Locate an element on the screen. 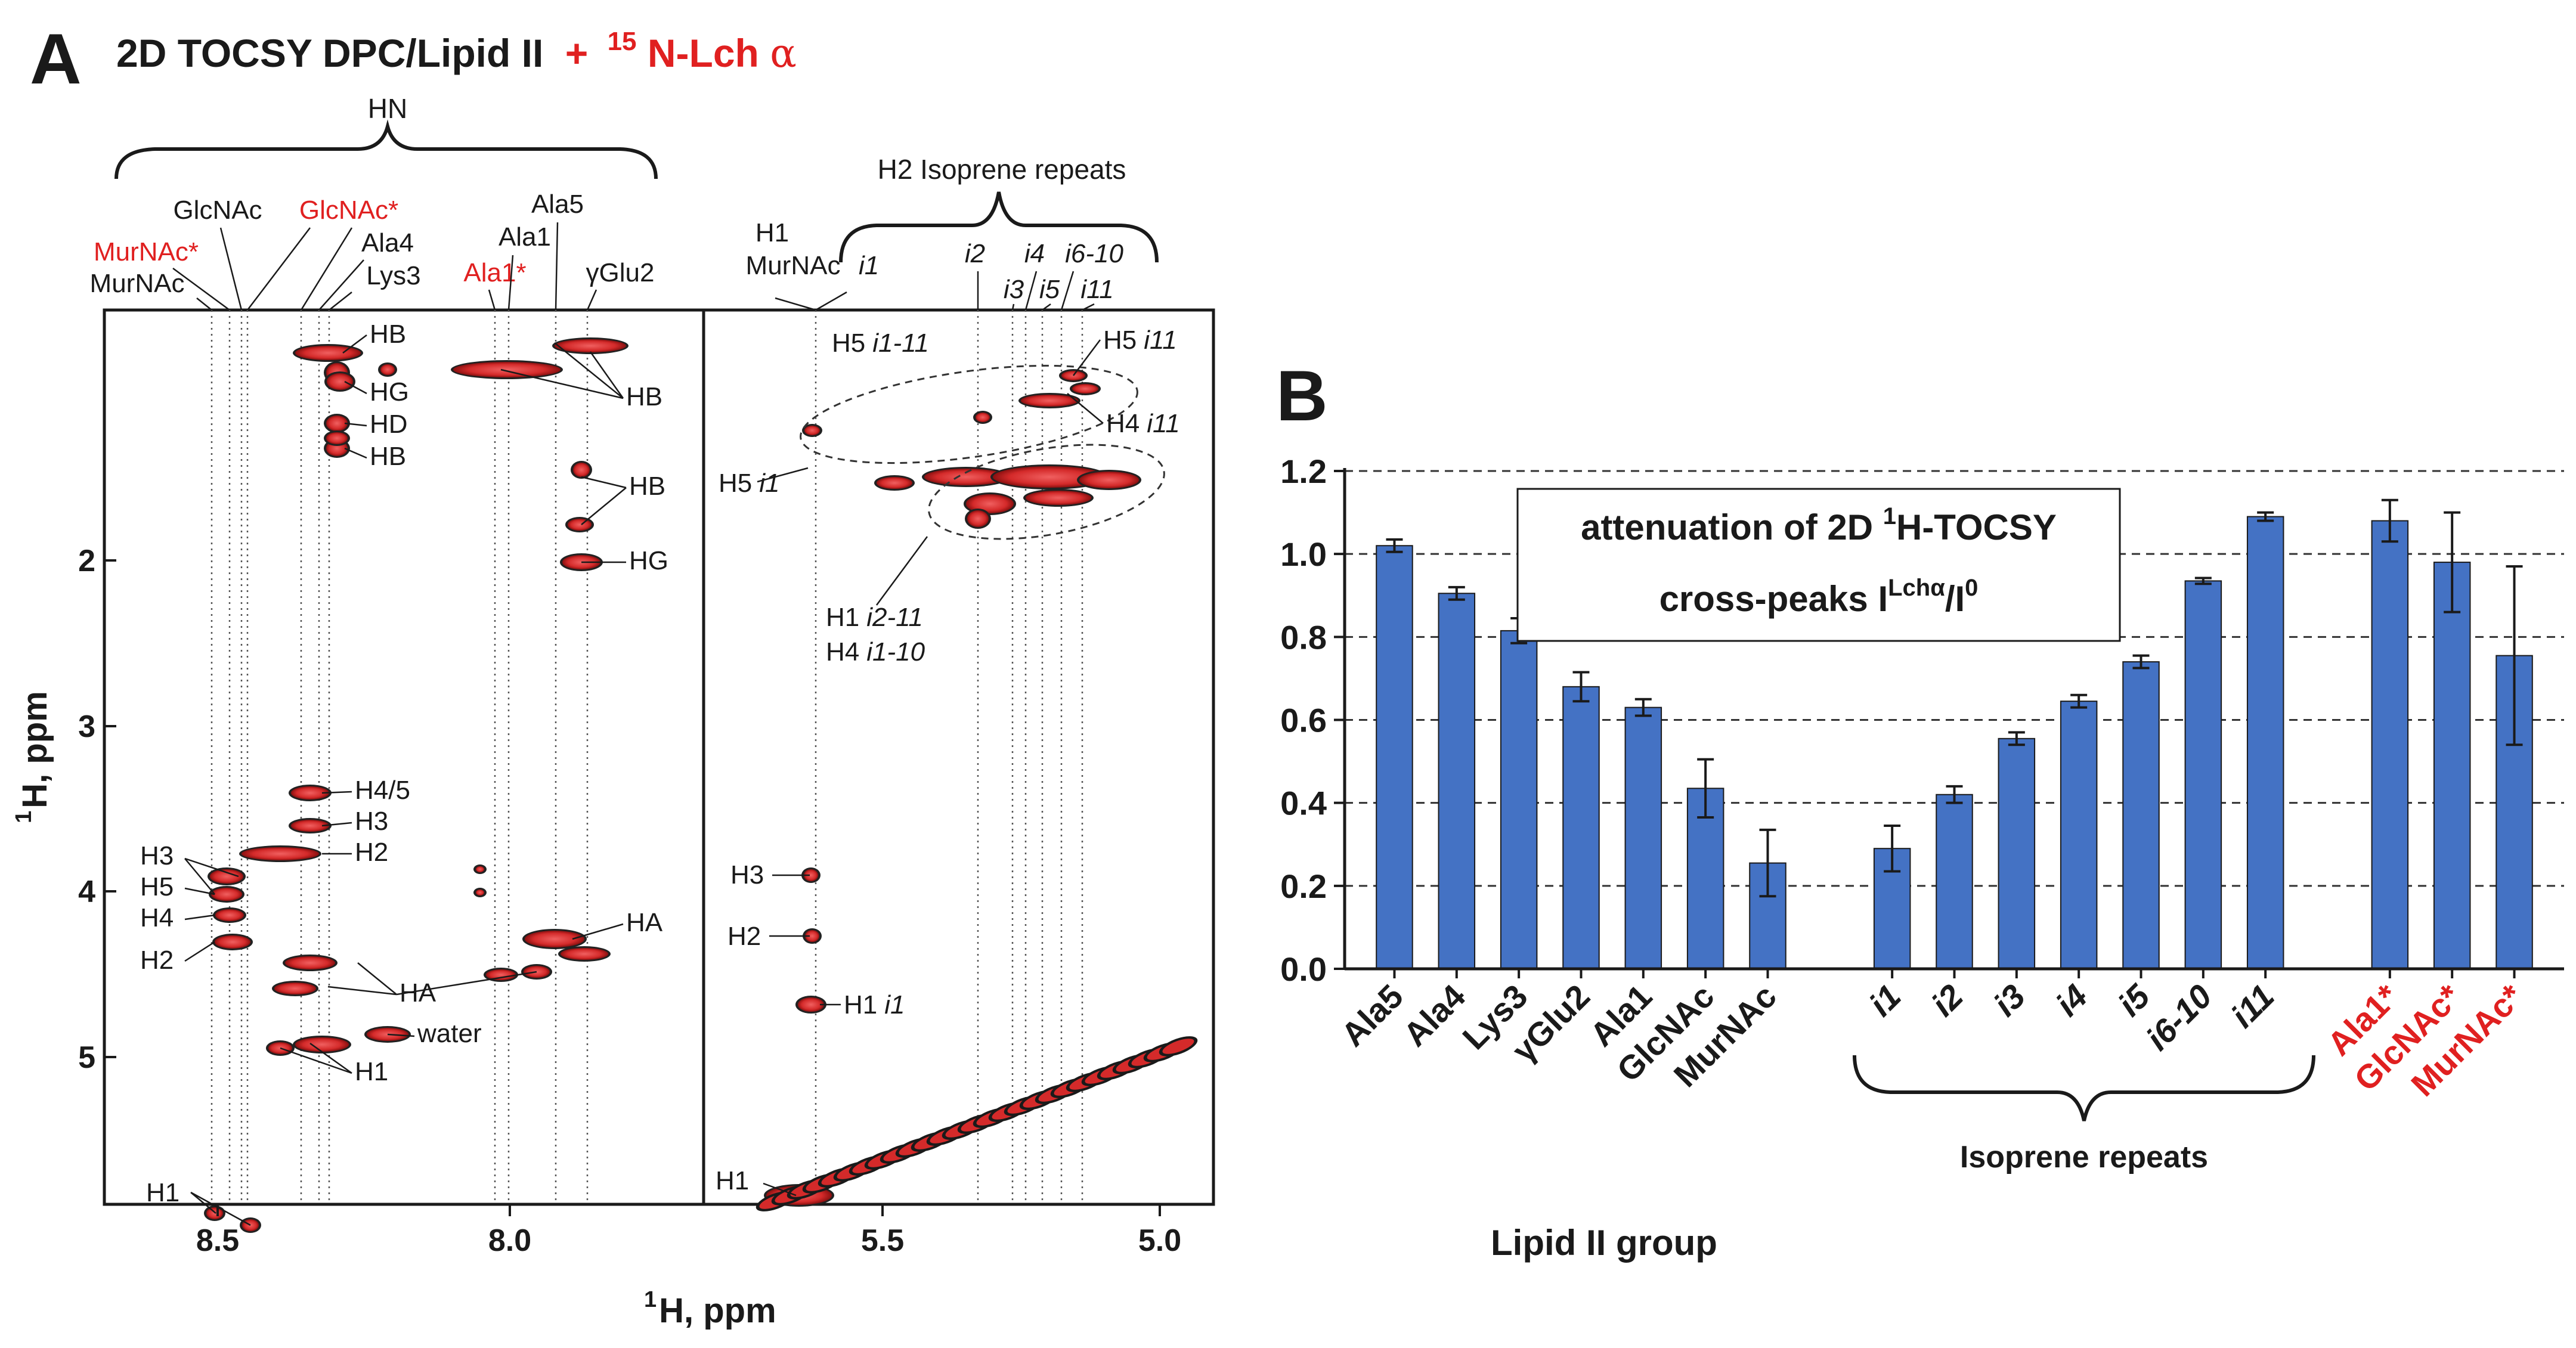 The height and width of the screenshot is (1348, 2576). panel-a-title: 2D TOCSY DPC/Lipid II + 15 N-Lch α is located at coordinates (457, 45).